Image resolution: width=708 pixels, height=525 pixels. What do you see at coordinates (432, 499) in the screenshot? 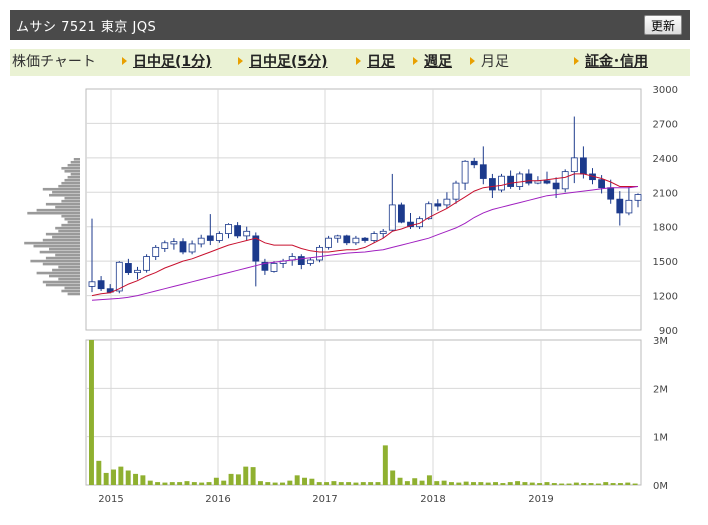
I see `x-tick-label: 2018` at bounding box center [432, 499].